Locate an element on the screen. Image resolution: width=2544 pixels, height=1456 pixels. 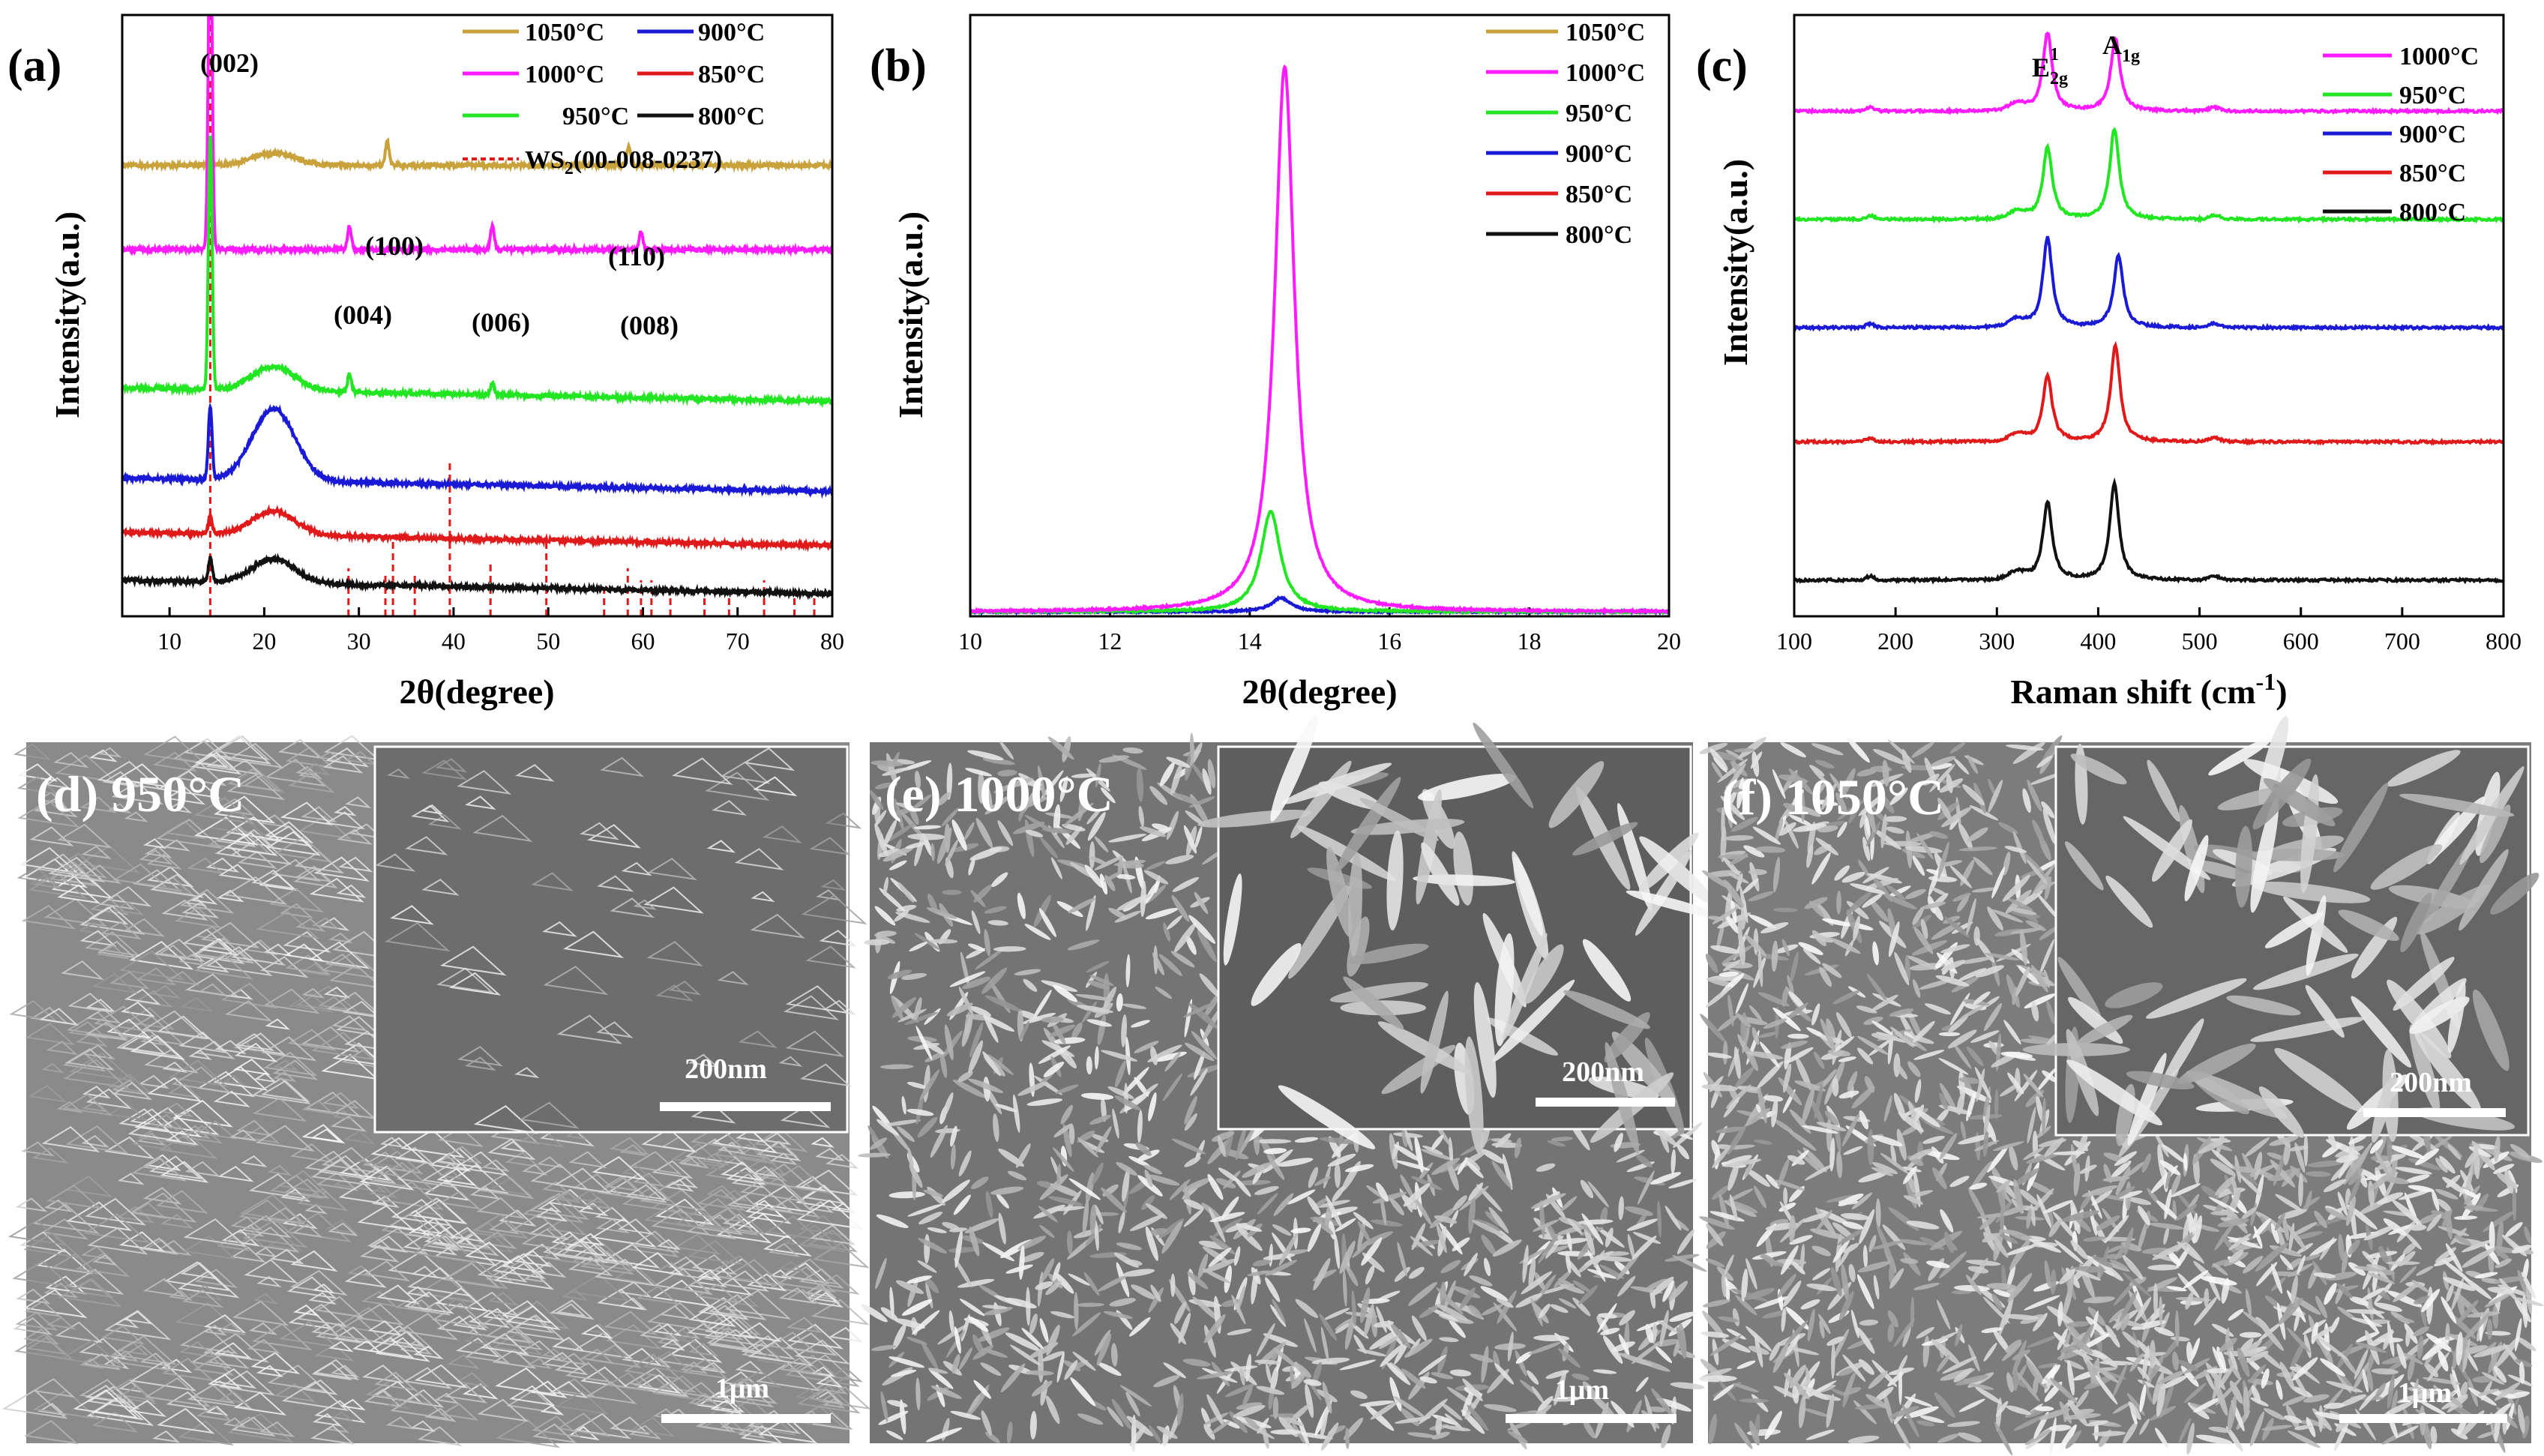
panel-b-ticks: 10 12 14 16 18 20 is located at coordinates (1319, 631).